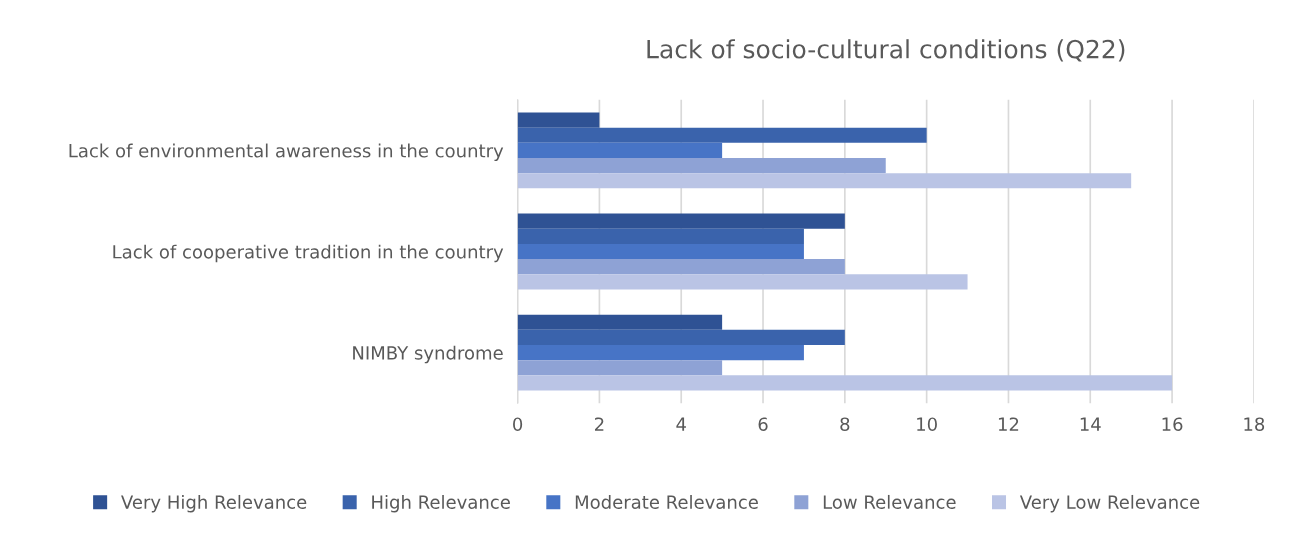 The height and width of the screenshot is (534, 1294). Describe the element at coordinates (286, 152) in the screenshot. I see `y-tick-label: Lack of environmental awareness in the country` at that location.